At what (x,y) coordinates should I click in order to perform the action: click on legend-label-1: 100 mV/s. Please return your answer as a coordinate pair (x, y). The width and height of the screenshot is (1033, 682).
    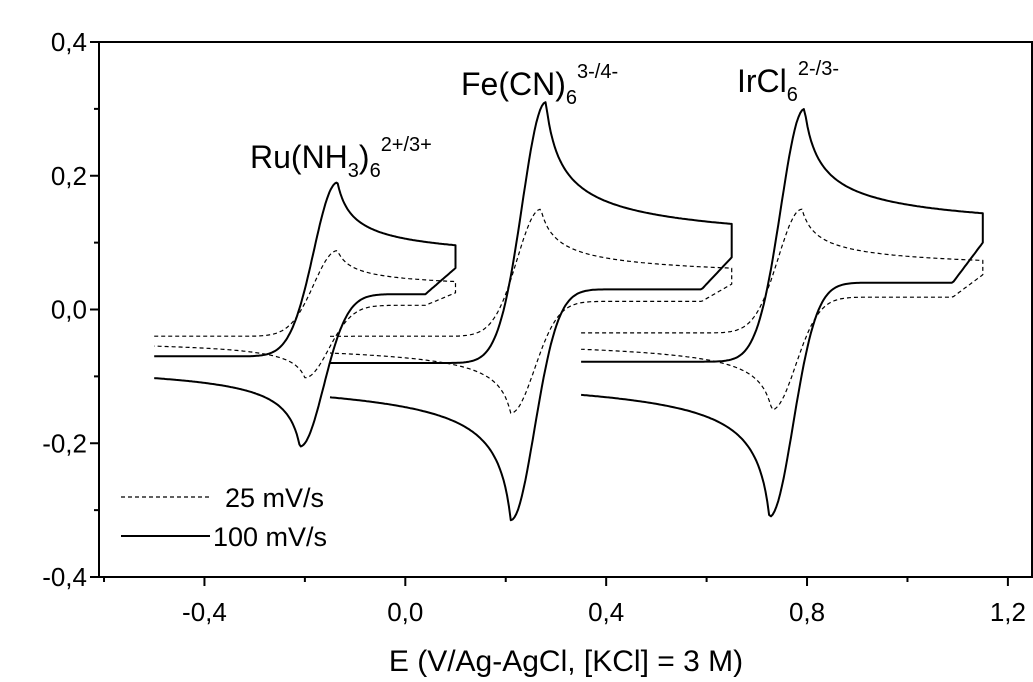
    Looking at the image, I should click on (270, 537).